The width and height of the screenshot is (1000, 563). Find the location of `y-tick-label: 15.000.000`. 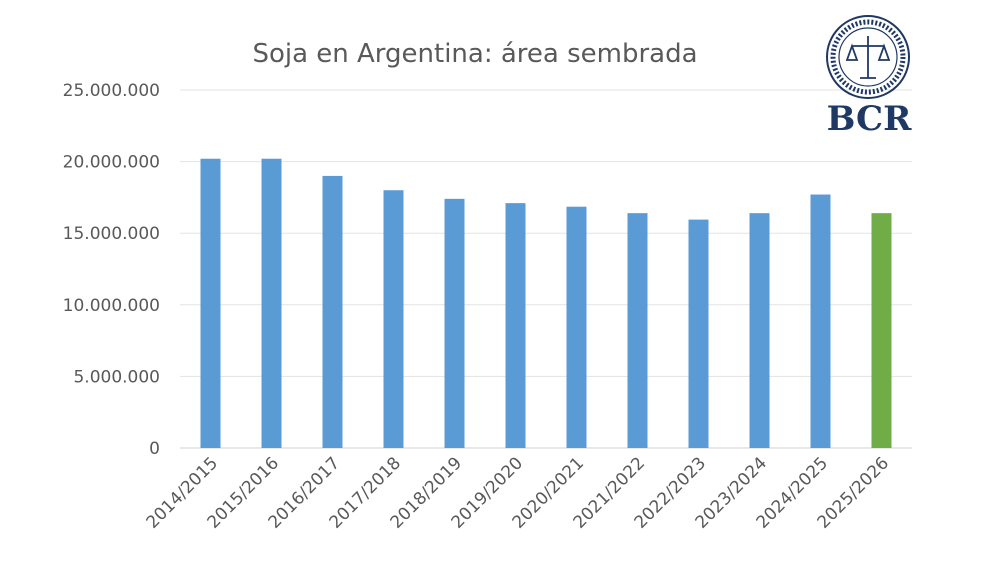

y-tick-label: 15.000.000 is located at coordinates (111, 234).